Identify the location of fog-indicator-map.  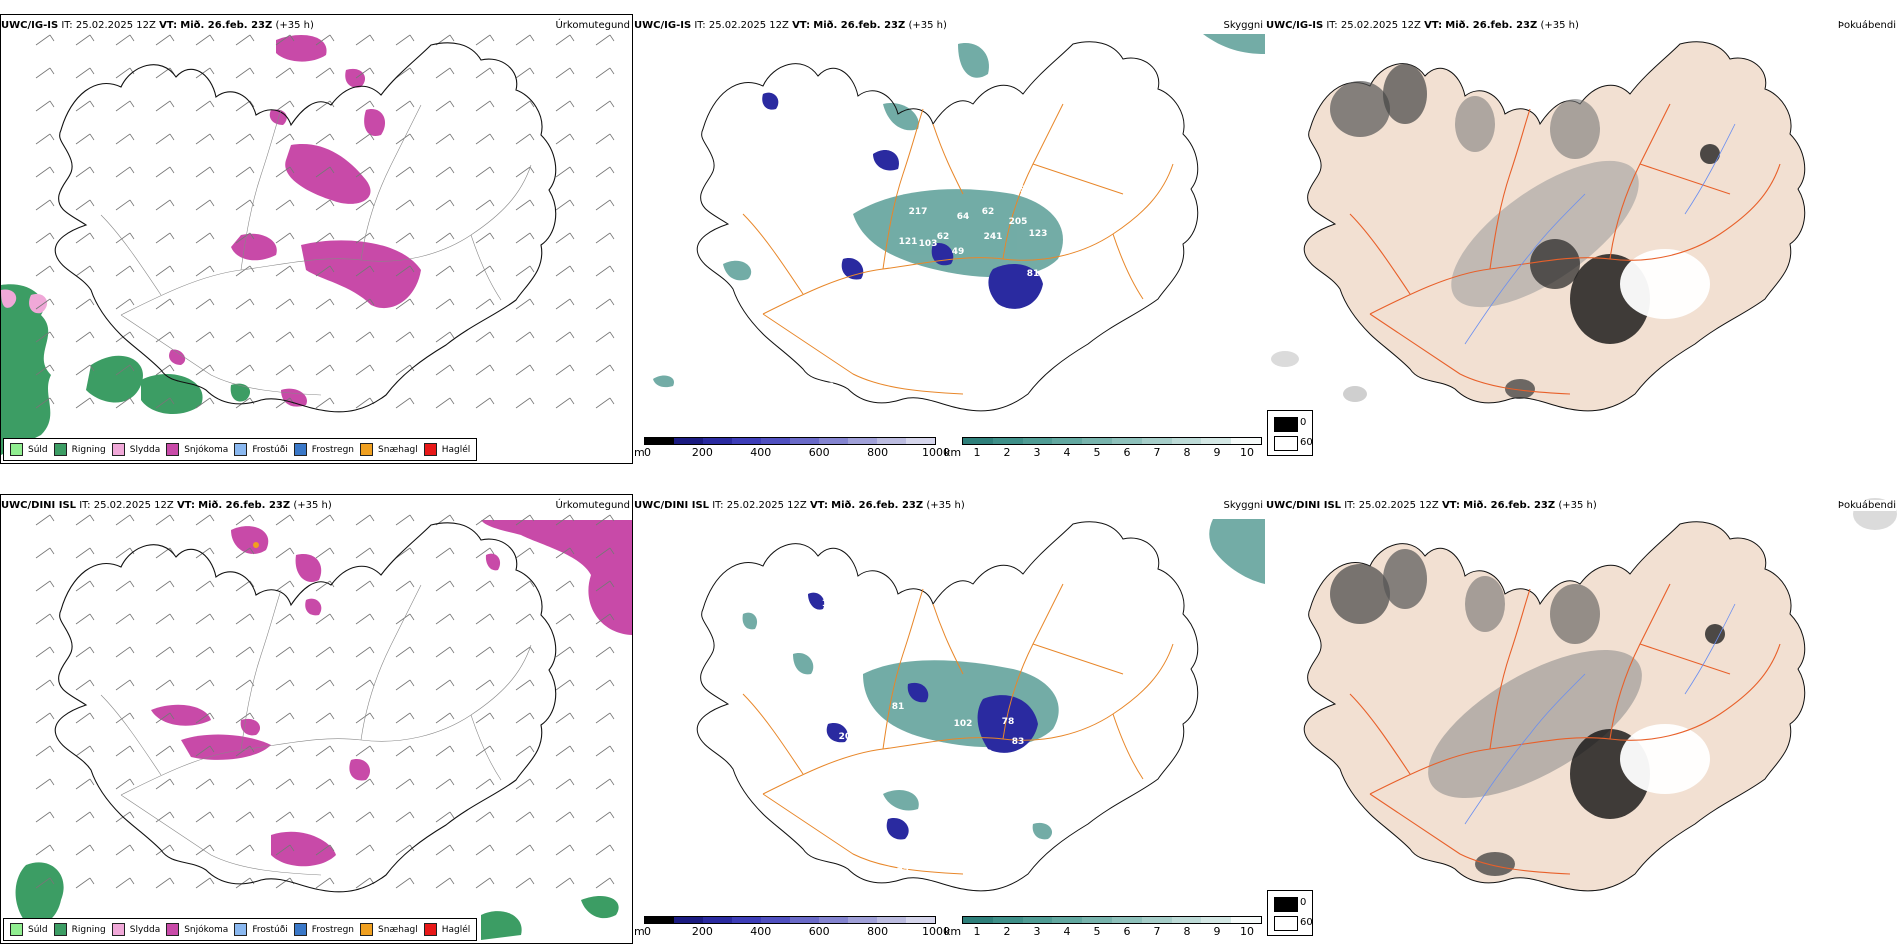
(1538, 226).